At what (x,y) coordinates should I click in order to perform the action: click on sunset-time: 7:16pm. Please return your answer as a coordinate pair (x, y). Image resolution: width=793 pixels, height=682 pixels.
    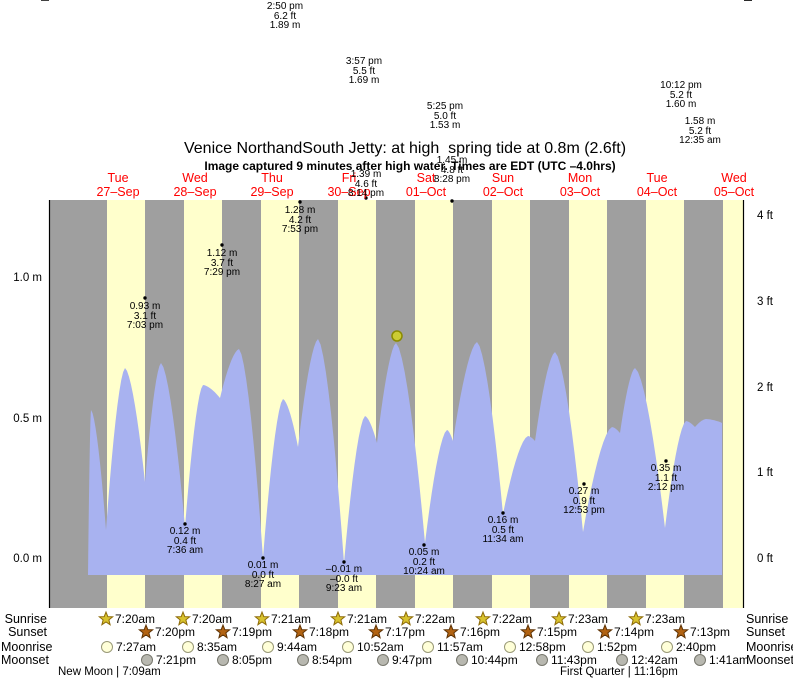
    Looking at the image, I should click on (480, 632).